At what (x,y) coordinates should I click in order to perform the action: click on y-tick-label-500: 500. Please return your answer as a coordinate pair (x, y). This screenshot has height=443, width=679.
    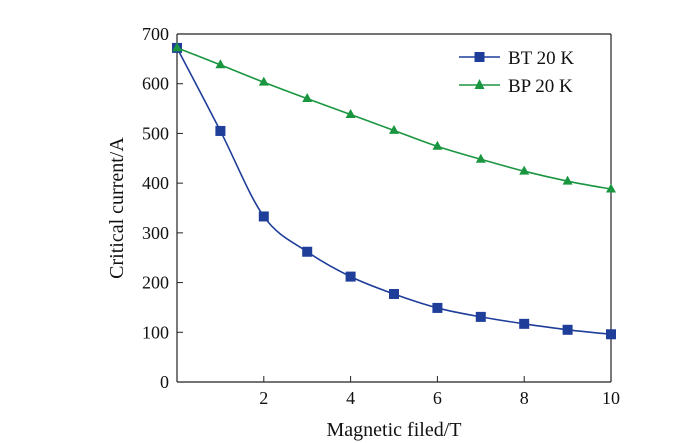
    Looking at the image, I should click on (155, 133).